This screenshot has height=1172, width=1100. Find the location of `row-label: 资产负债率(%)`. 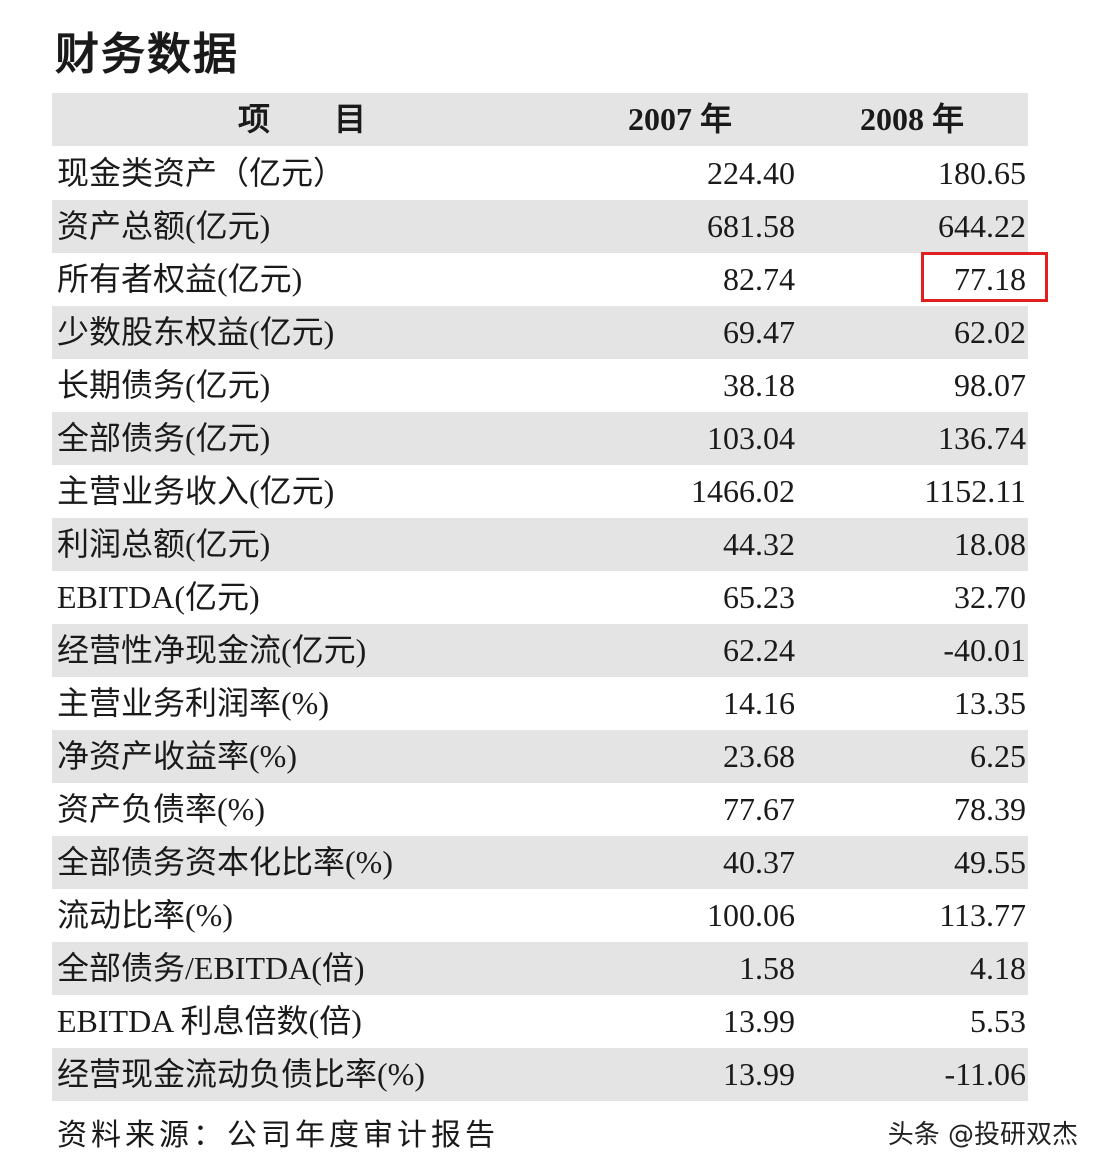

row-label: 资产负债率(%) is located at coordinates (161, 809).